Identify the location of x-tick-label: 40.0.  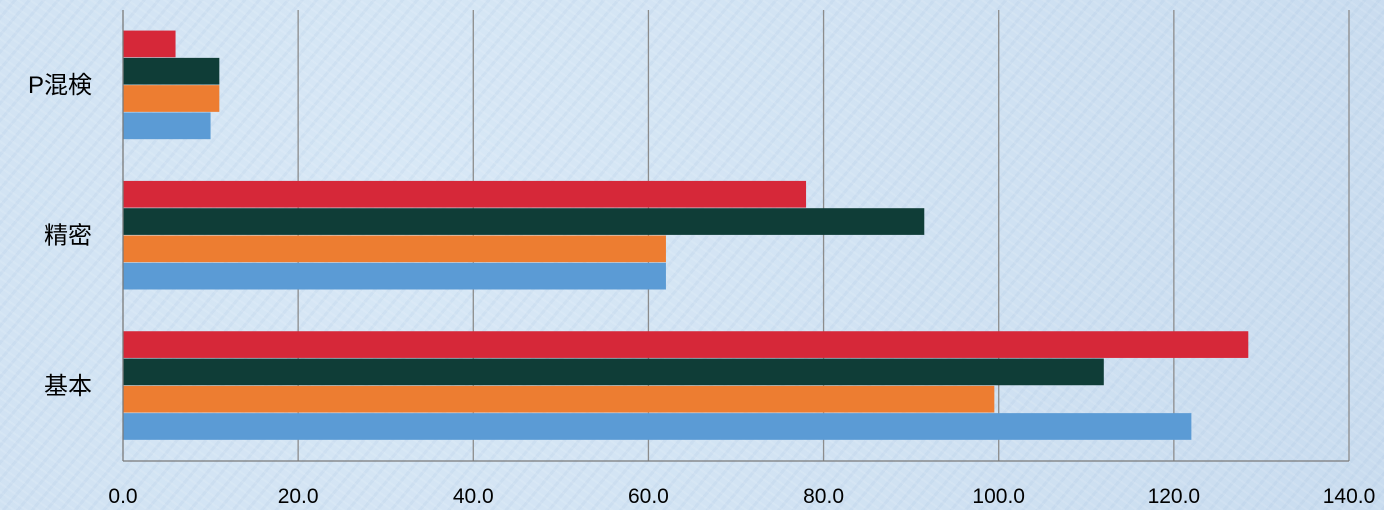
(473, 496).